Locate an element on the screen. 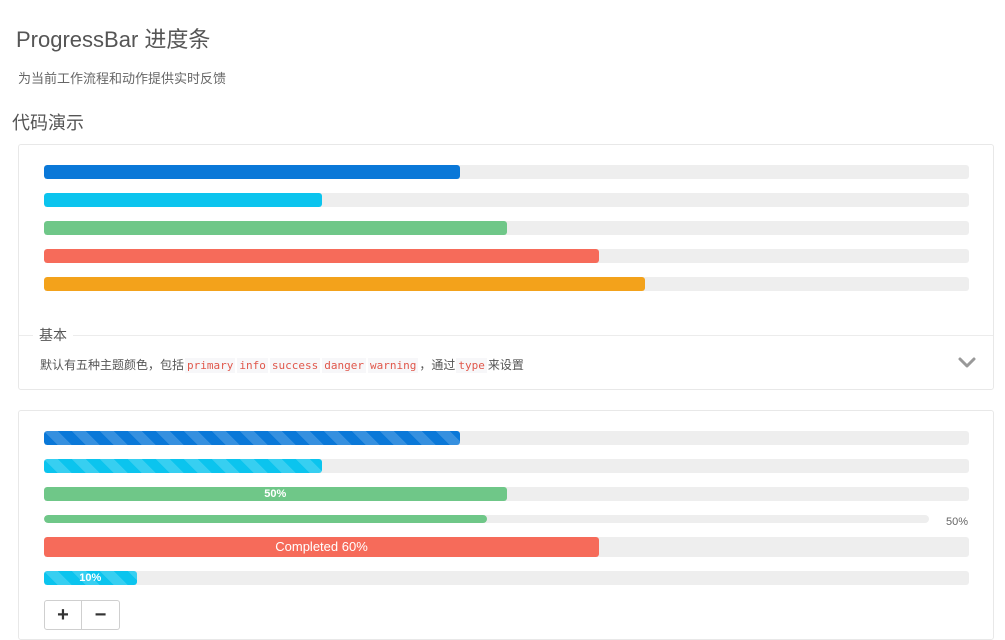 Image resolution: width=1005 pixels, height=640 pixels. progress-button-group: + − is located at coordinates (82, 615).